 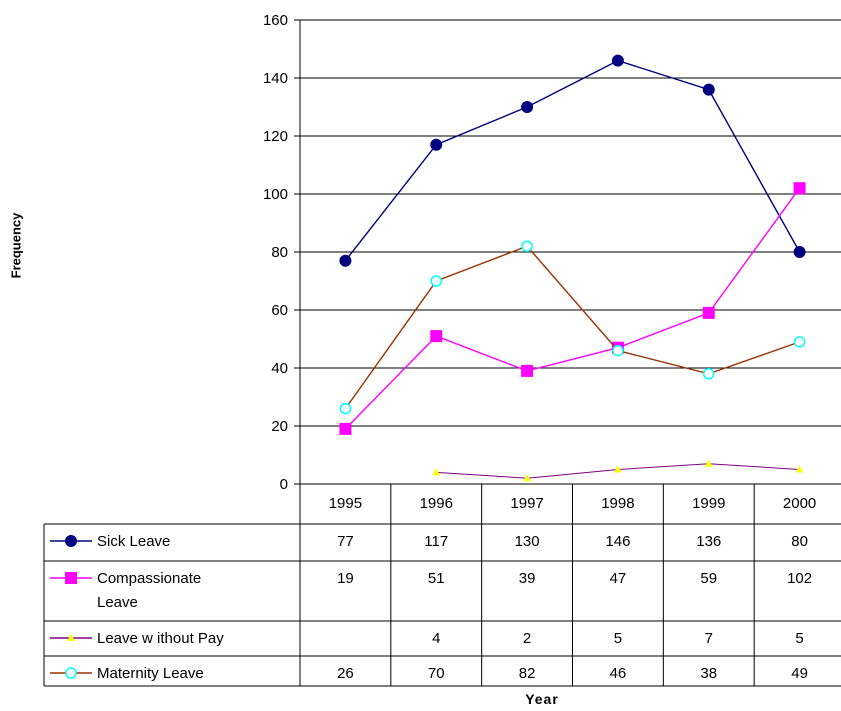 I want to click on y-axis-title: Frequency, so click(x=16, y=245).